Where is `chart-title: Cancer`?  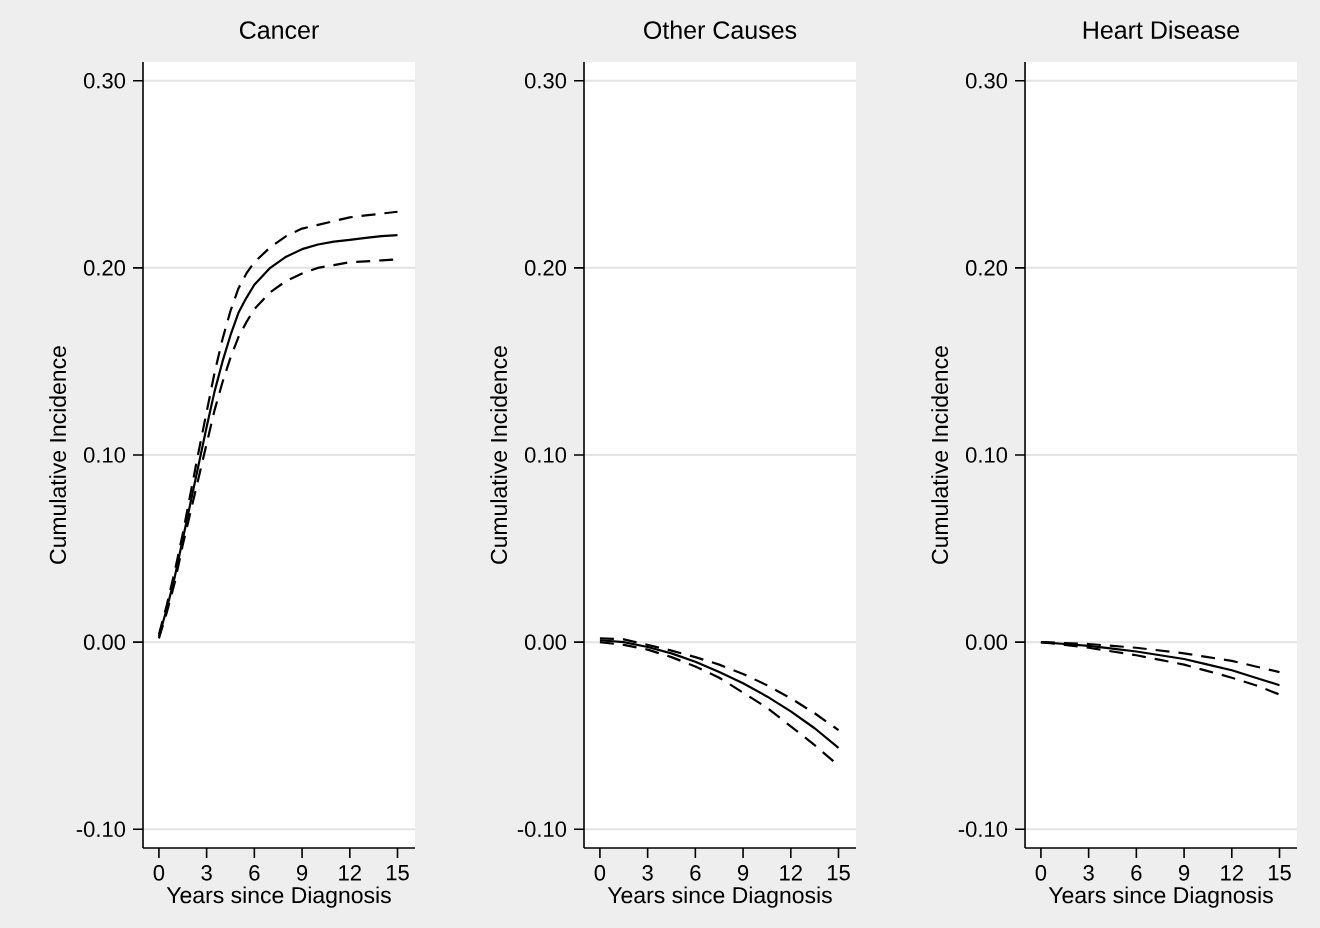 chart-title: Cancer is located at coordinates (279, 30).